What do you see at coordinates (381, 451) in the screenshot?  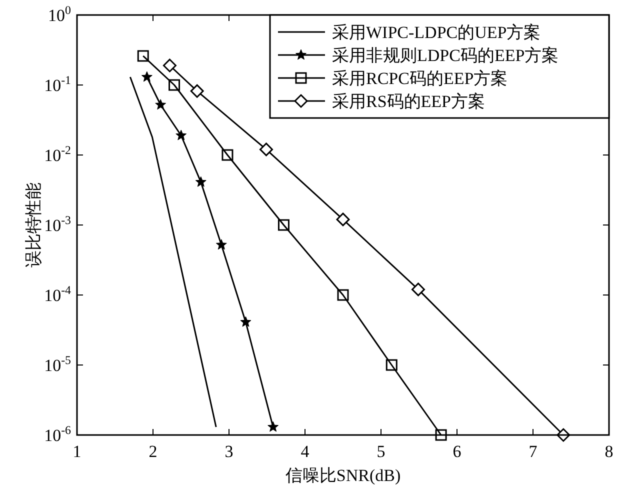 I see `x-tick-label: 5` at bounding box center [381, 451].